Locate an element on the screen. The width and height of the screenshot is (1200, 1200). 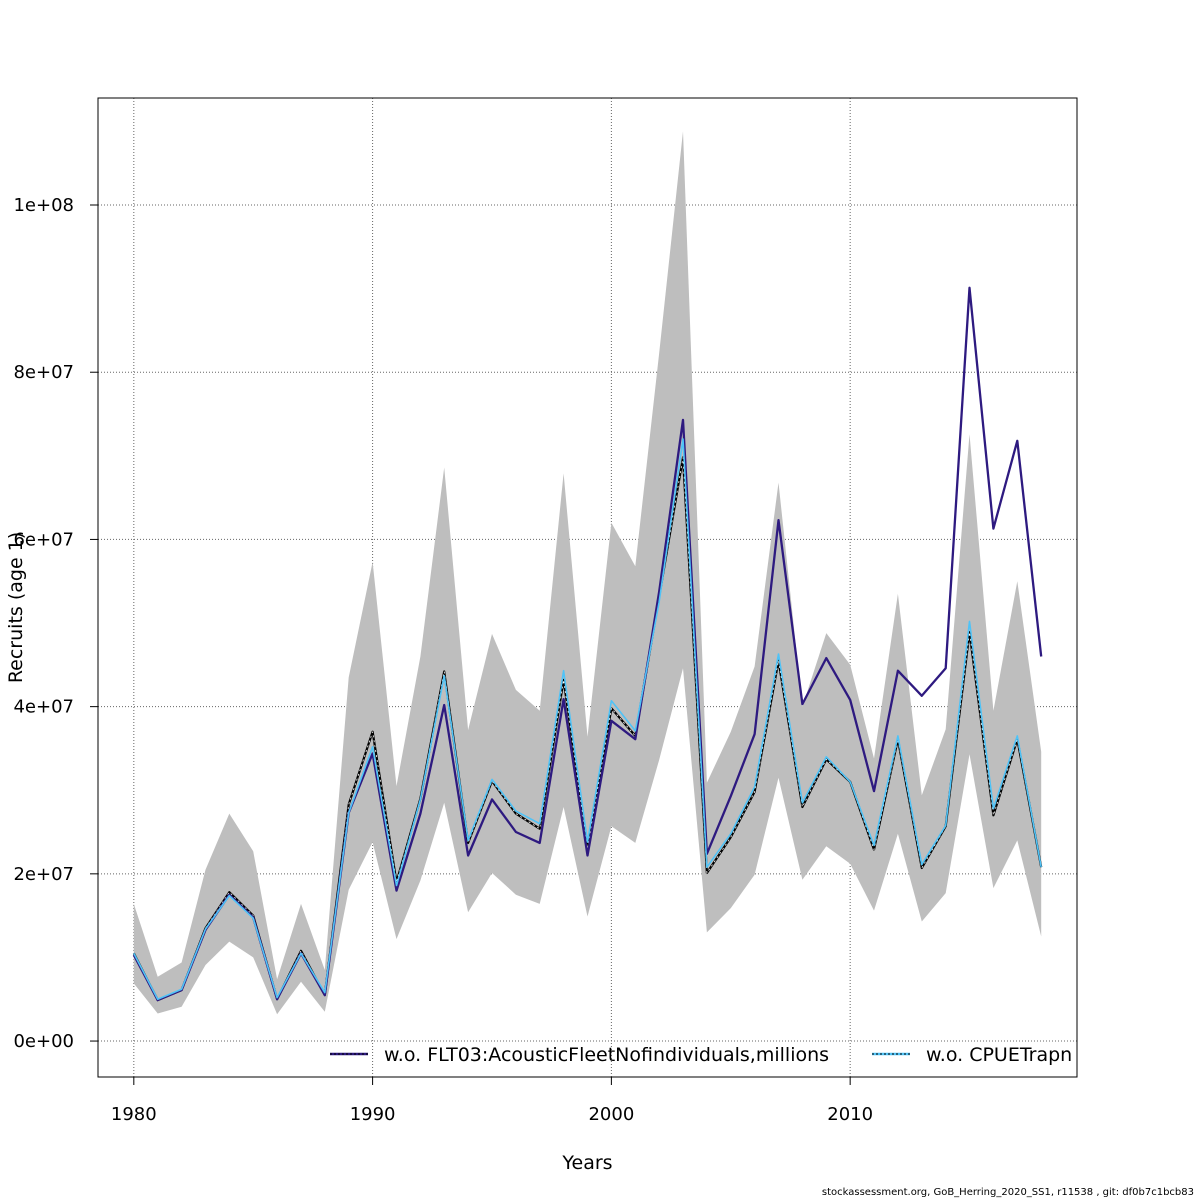
x-tick-label-2000: 2000 is located at coordinates (611, 1114).